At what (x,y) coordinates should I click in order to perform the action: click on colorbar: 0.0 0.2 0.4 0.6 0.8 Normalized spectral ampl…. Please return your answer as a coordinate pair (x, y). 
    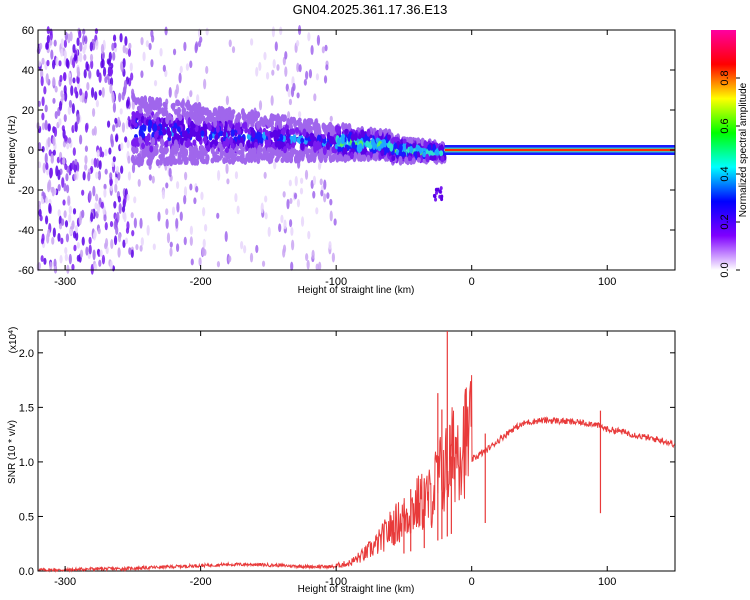
    Looking at the image, I should click on (730, 154).